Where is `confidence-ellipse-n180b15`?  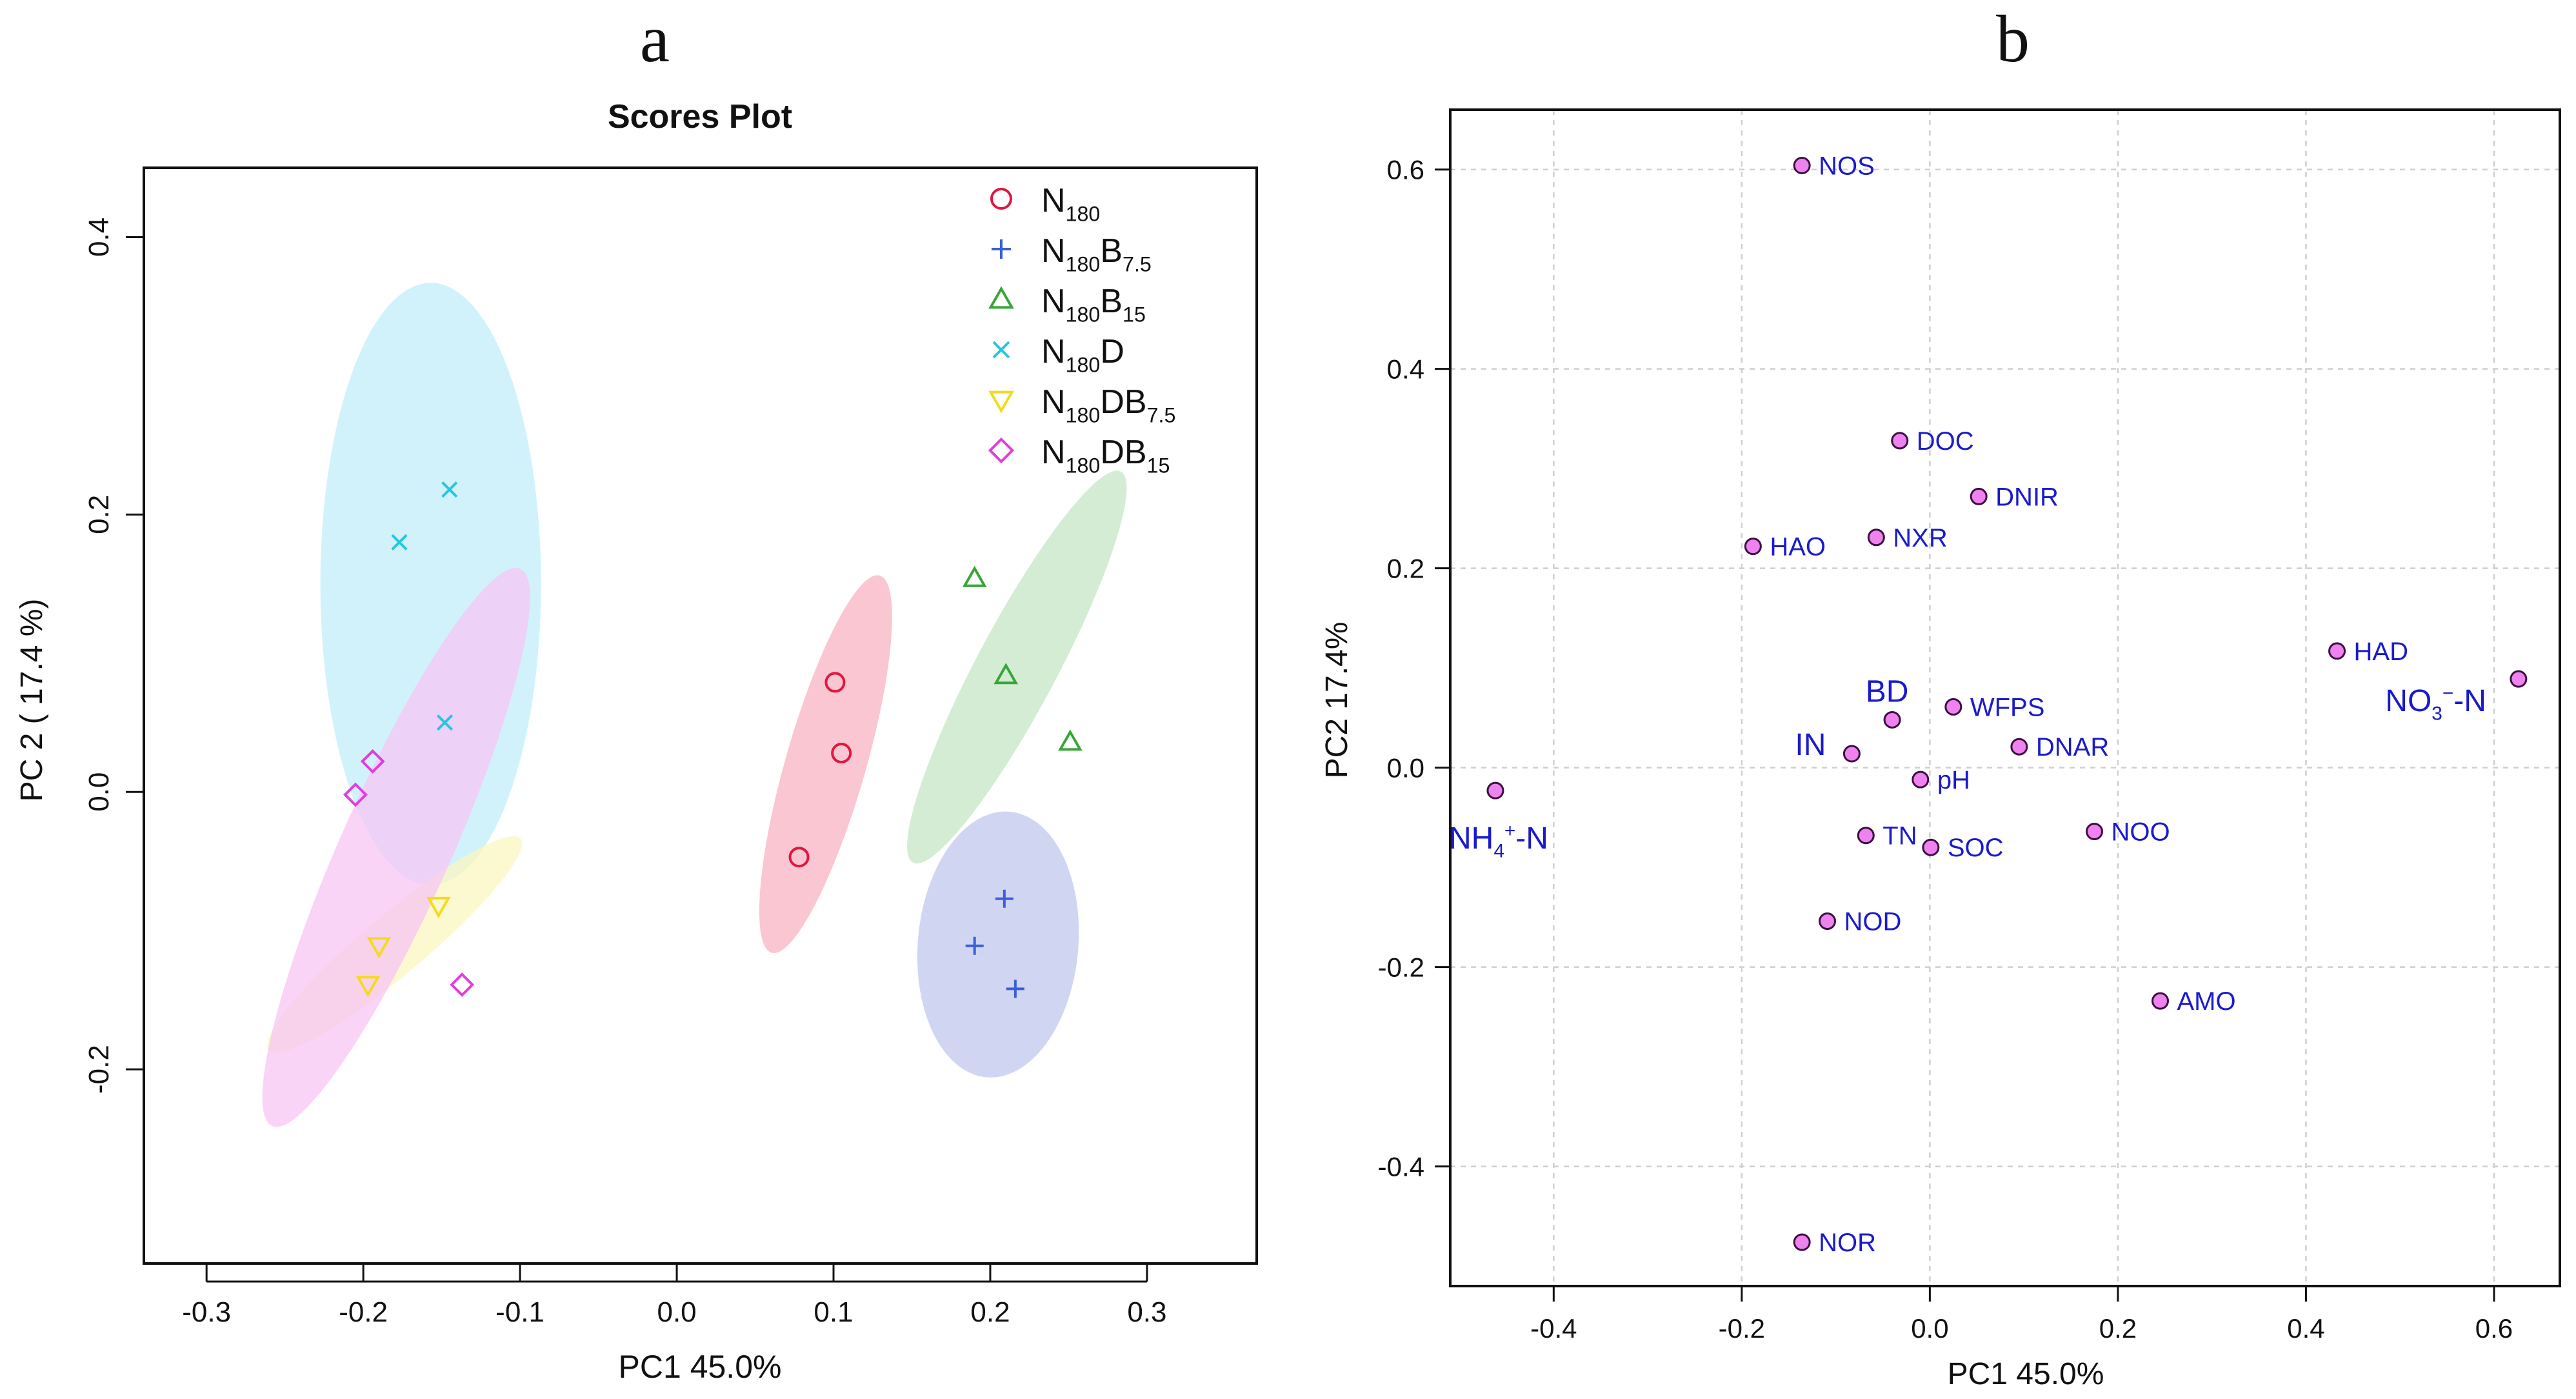 confidence-ellipse-n180b15 is located at coordinates (1017, 667).